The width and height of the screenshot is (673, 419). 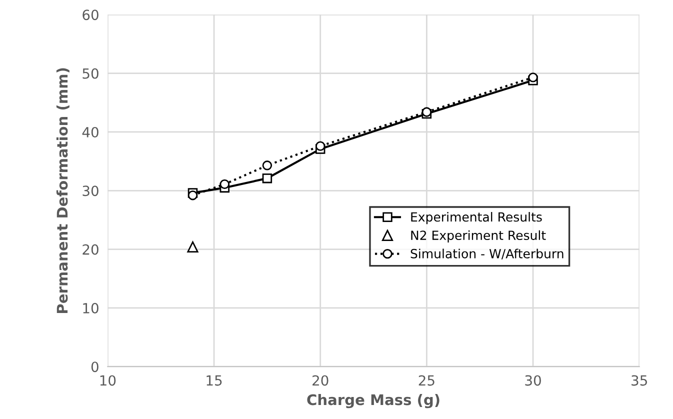 What do you see at coordinates (94, 367) in the screenshot?
I see `y-tick-label: 0` at bounding box center [94, 367].